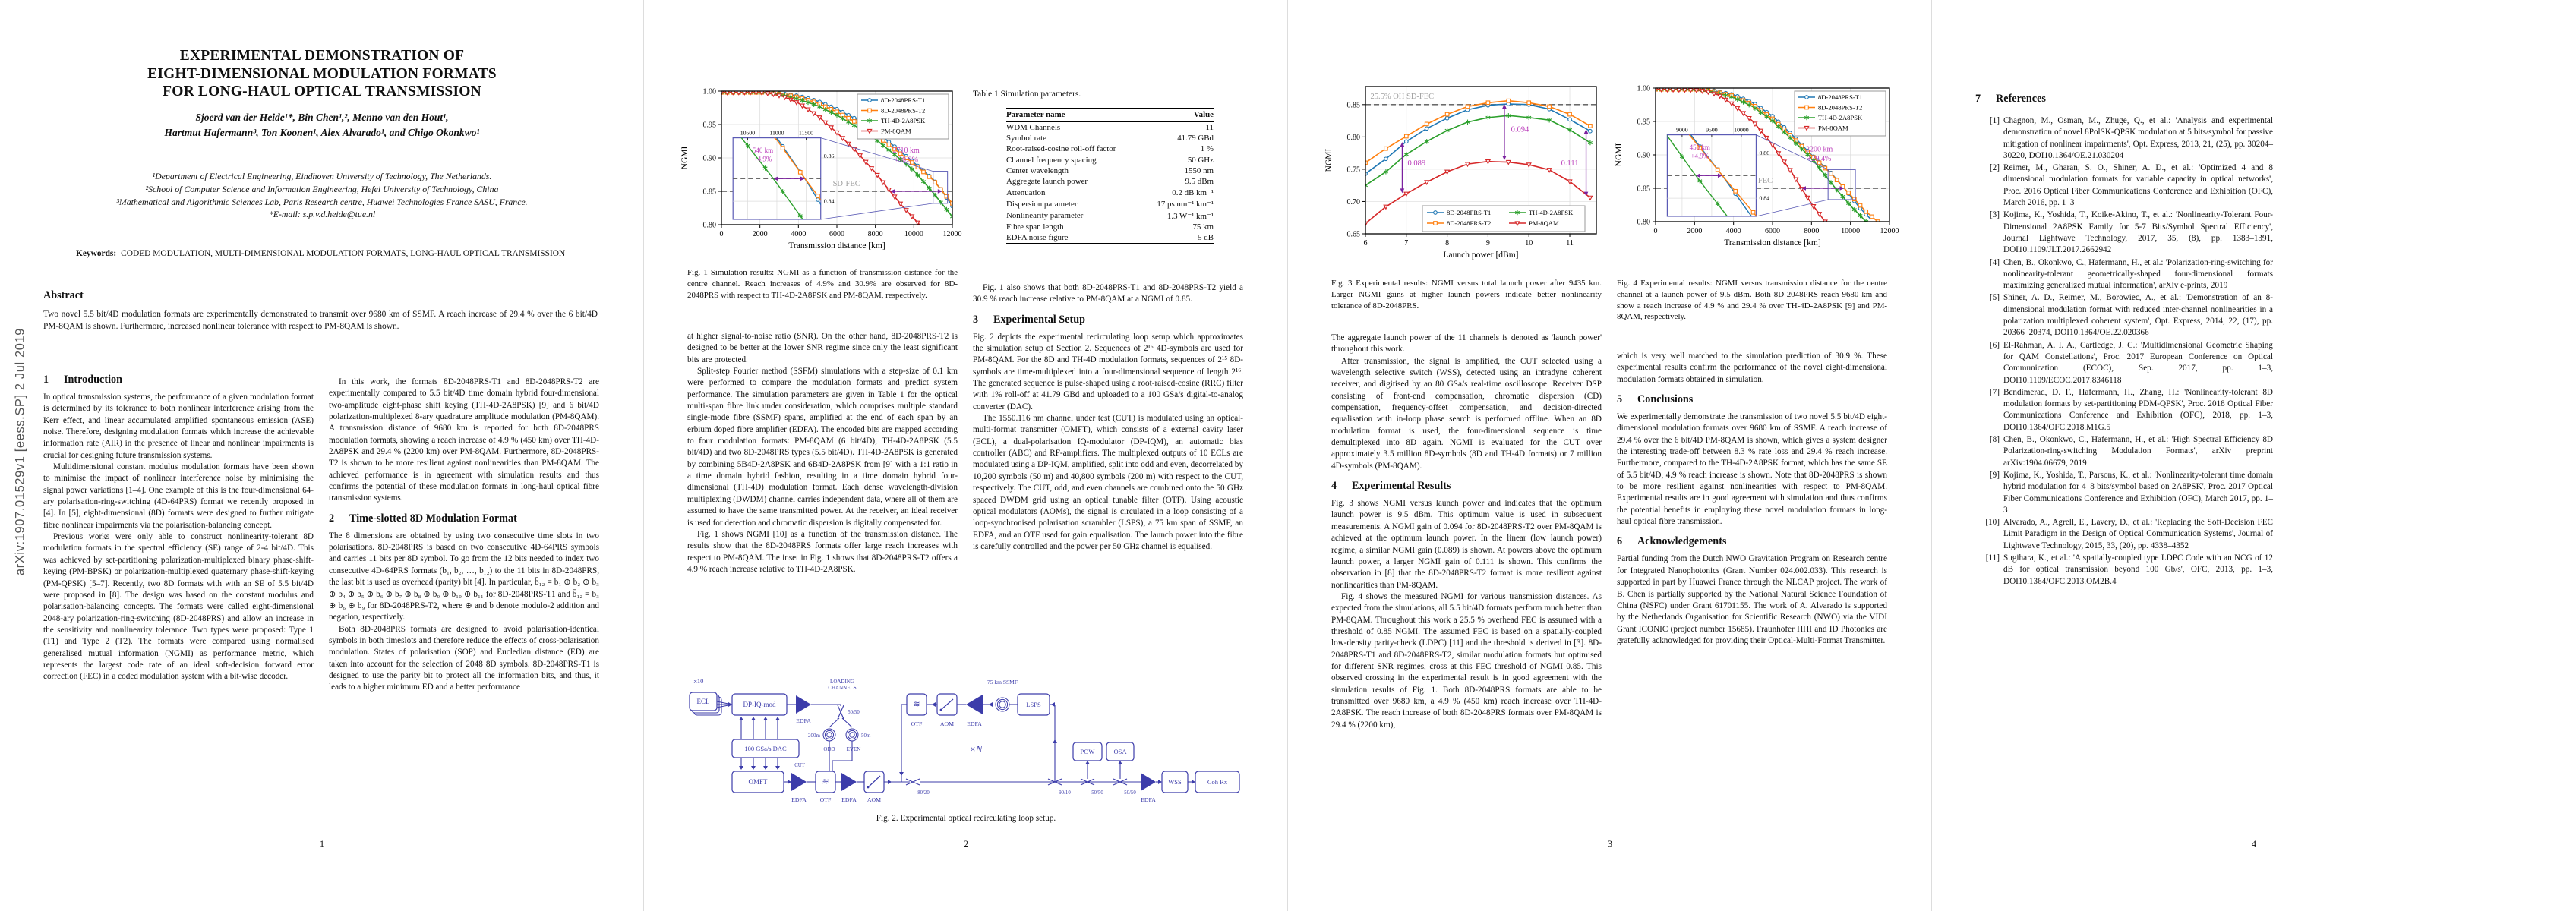 This screenshot has width=2576, height=911. Describe the element at coordinates (1354, 202) in the screenshot. I see `svg-text: 0.70` at that location.